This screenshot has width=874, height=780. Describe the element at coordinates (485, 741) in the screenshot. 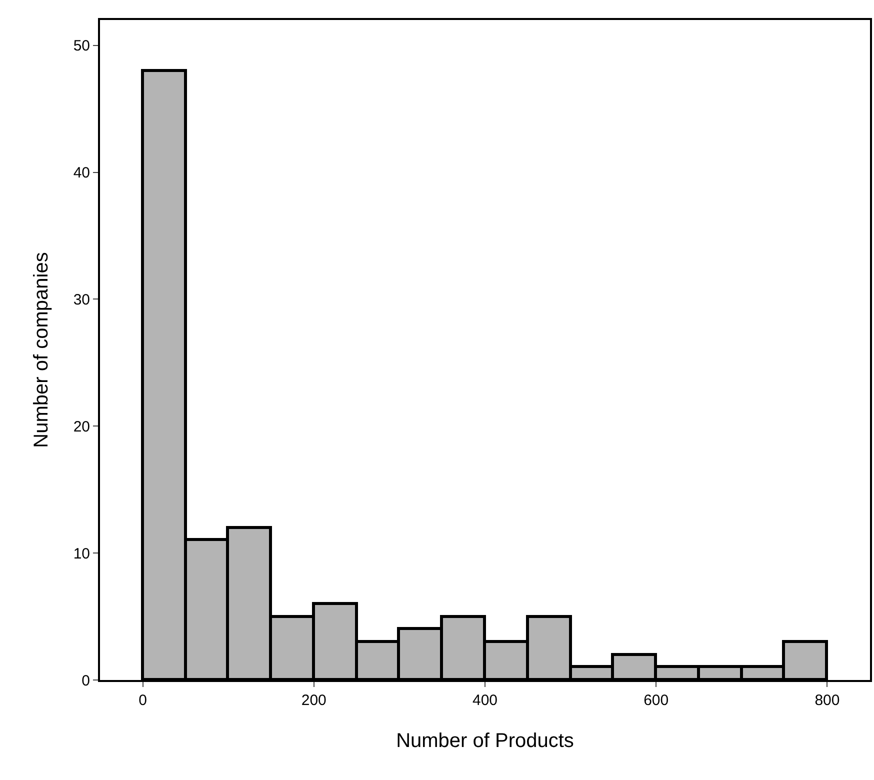

I see `x-axis-title: Number of Products` at that location.